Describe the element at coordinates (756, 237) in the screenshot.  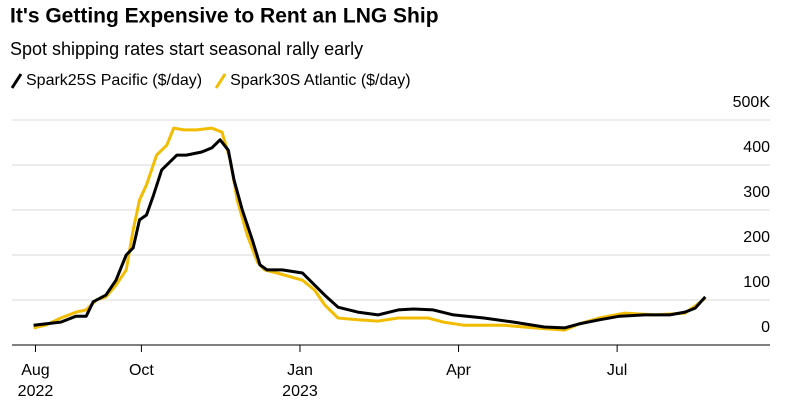
I see `y-tick-label: 200` at that location.